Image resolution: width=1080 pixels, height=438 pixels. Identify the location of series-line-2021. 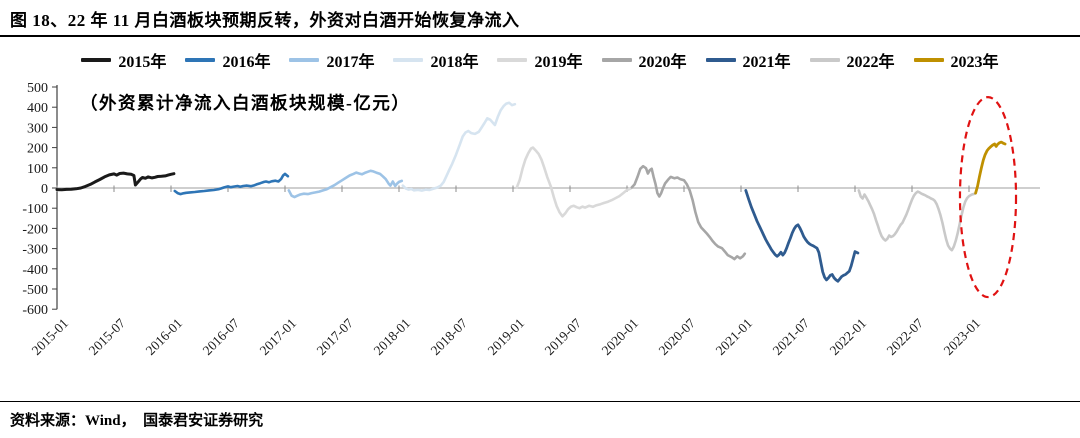
(802, 236).